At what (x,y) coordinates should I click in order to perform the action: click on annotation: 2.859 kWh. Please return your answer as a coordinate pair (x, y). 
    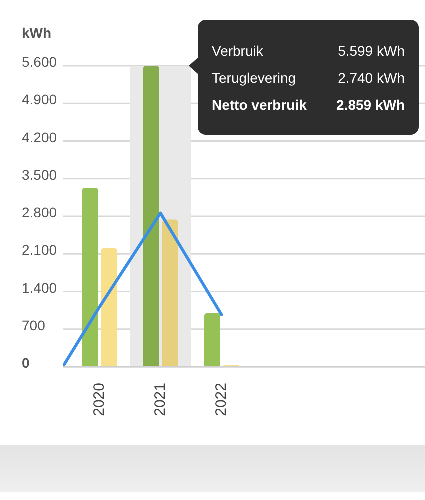
    Looking at the image, I should click on (370, 105).